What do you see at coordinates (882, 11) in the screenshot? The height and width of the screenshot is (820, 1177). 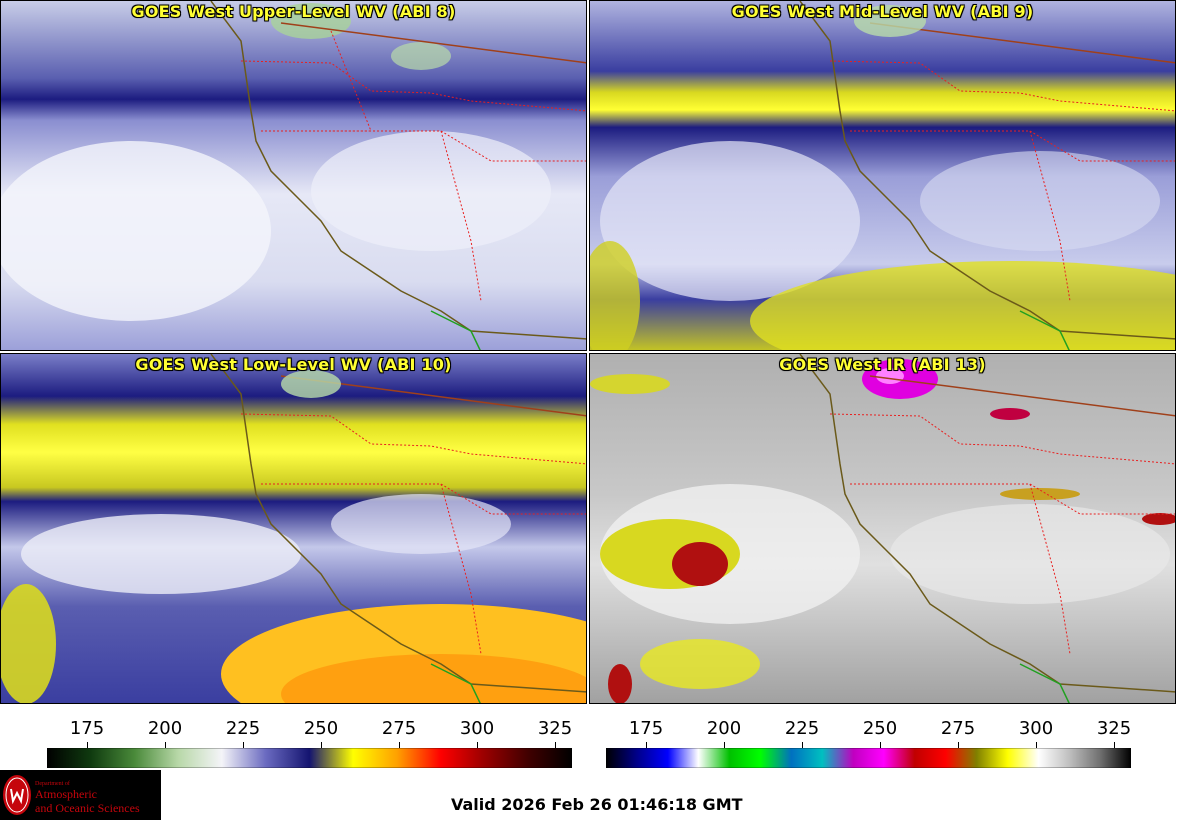 I see `panel-title: GOES West Mid-Level WV (ABI 9)` at bounding box center [882, 11].